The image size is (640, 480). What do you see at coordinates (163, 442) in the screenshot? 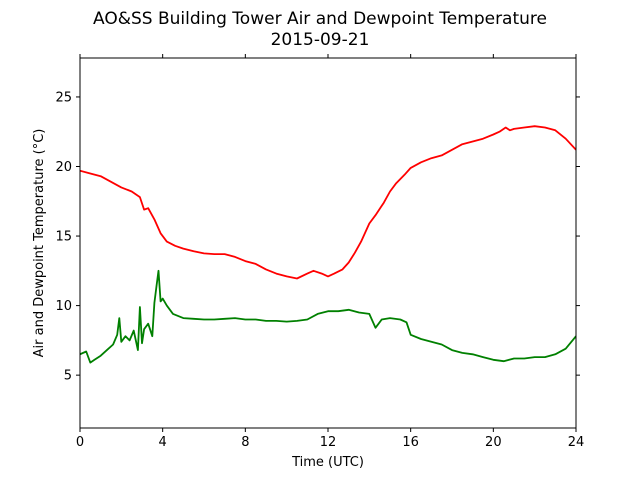
I see `x-tick-label: 4` at bounding box center [163, 442].